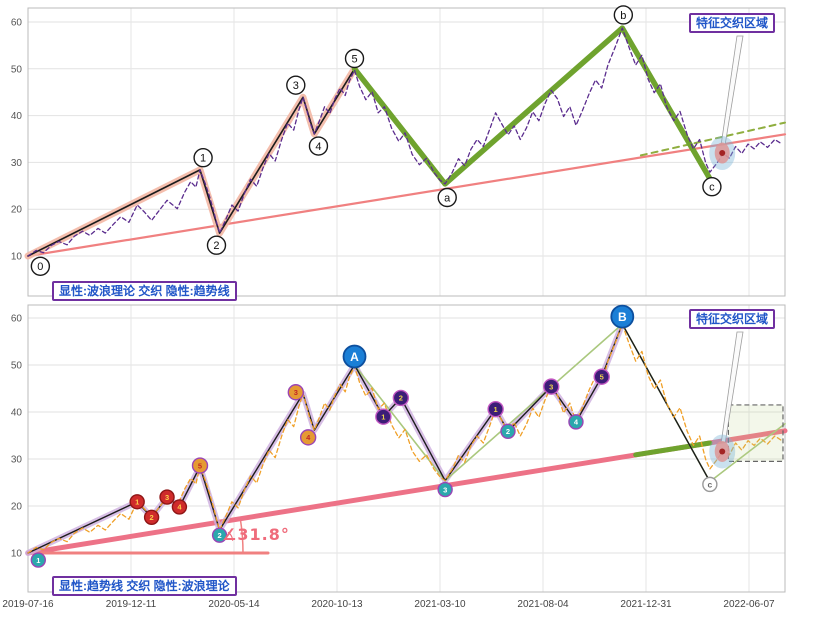  I want to click on wave-label-text: 2, so click(216, 246).